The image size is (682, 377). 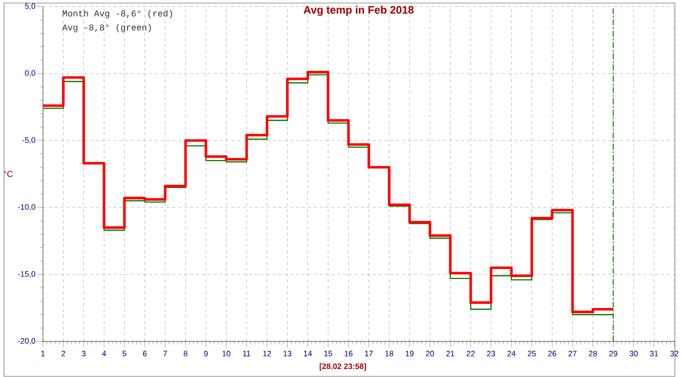 What do you see at coordinates (359, 11) in the screenshot?
I see `chart-title: Avg temp in Feb 2018` at bounding box center [359, 11].